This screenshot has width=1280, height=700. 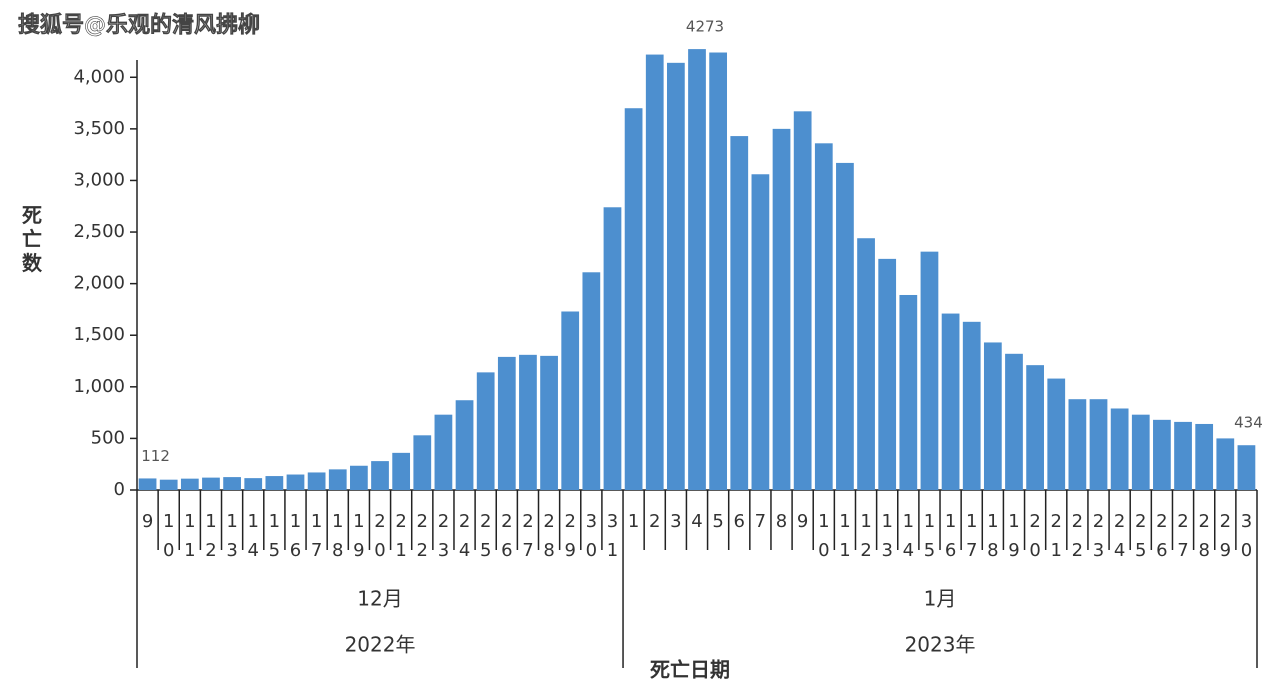 What do you see at coordinates (99, 128) in the screenshot?
I see `y-tick-label: 3,500` at bounding box center [99, 128].